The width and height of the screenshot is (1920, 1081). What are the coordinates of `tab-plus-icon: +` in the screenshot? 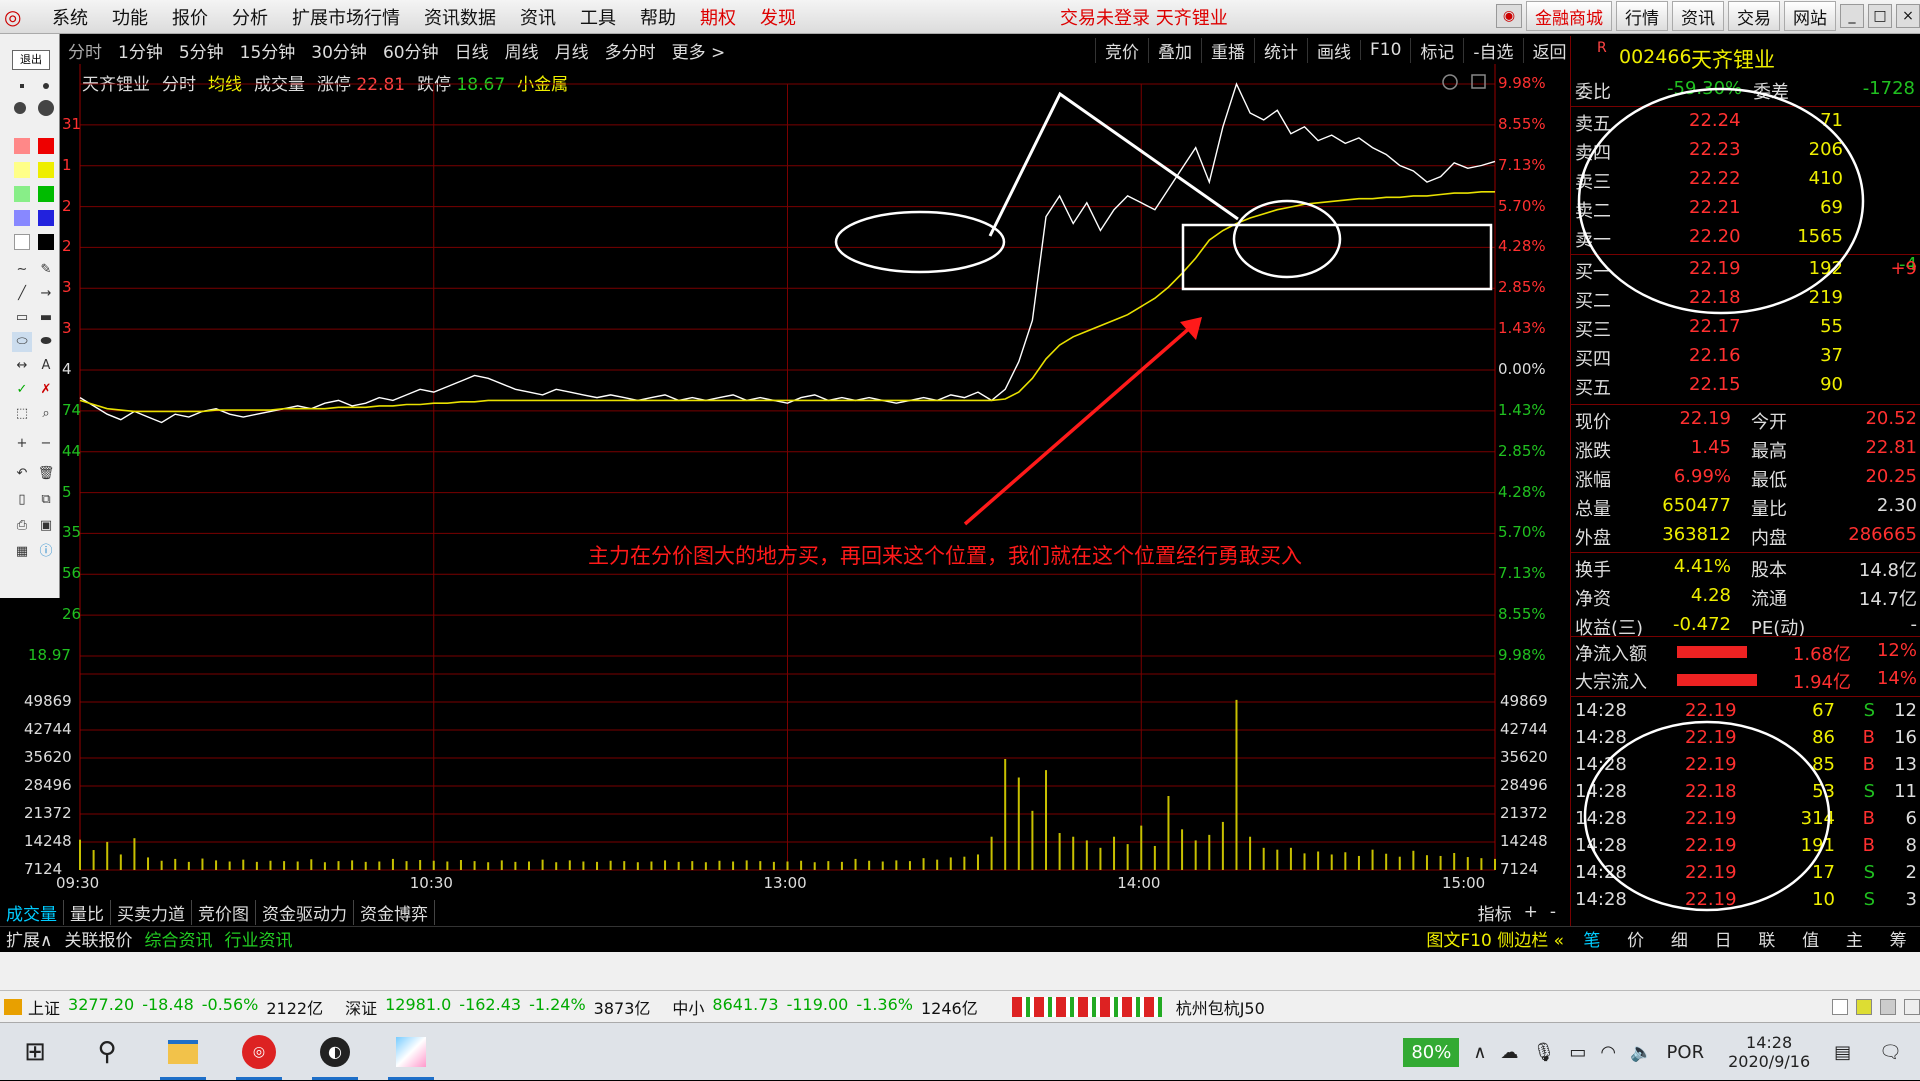 It's located at (1530, 912).